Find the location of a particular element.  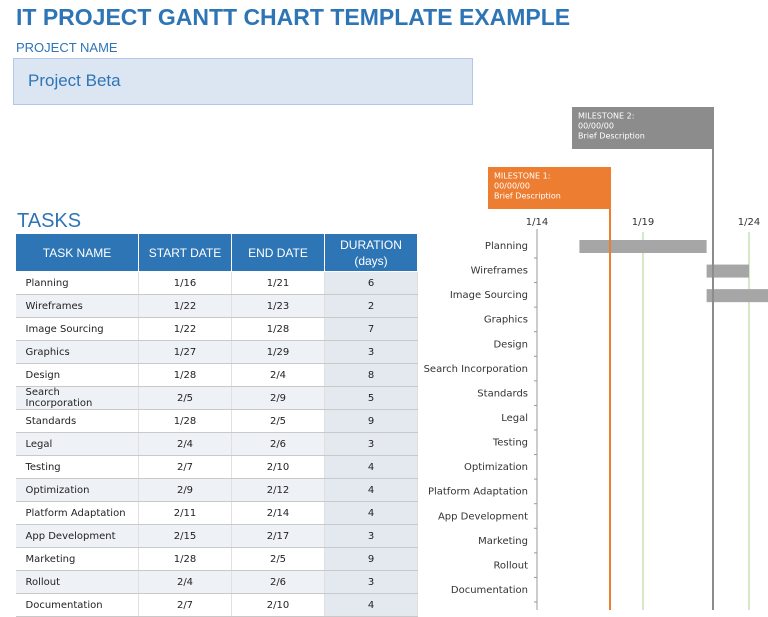

table-cell: Graphics is located at coordinates (77, 352).